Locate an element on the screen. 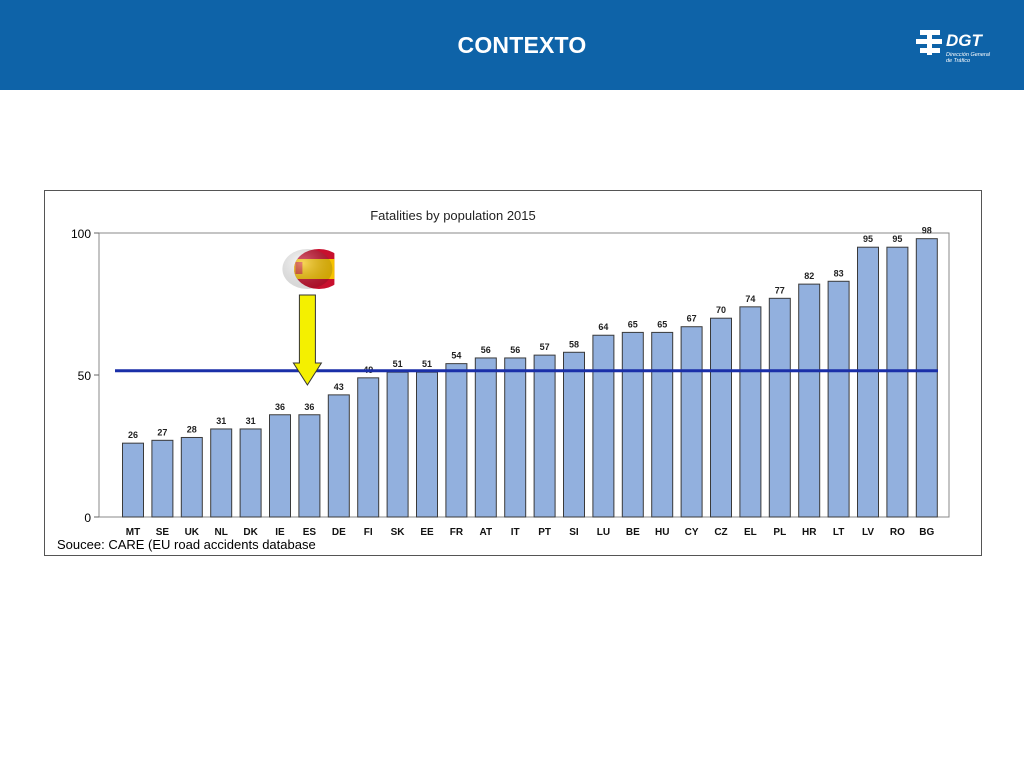  bar-fr is located at coordinates (456, 440).